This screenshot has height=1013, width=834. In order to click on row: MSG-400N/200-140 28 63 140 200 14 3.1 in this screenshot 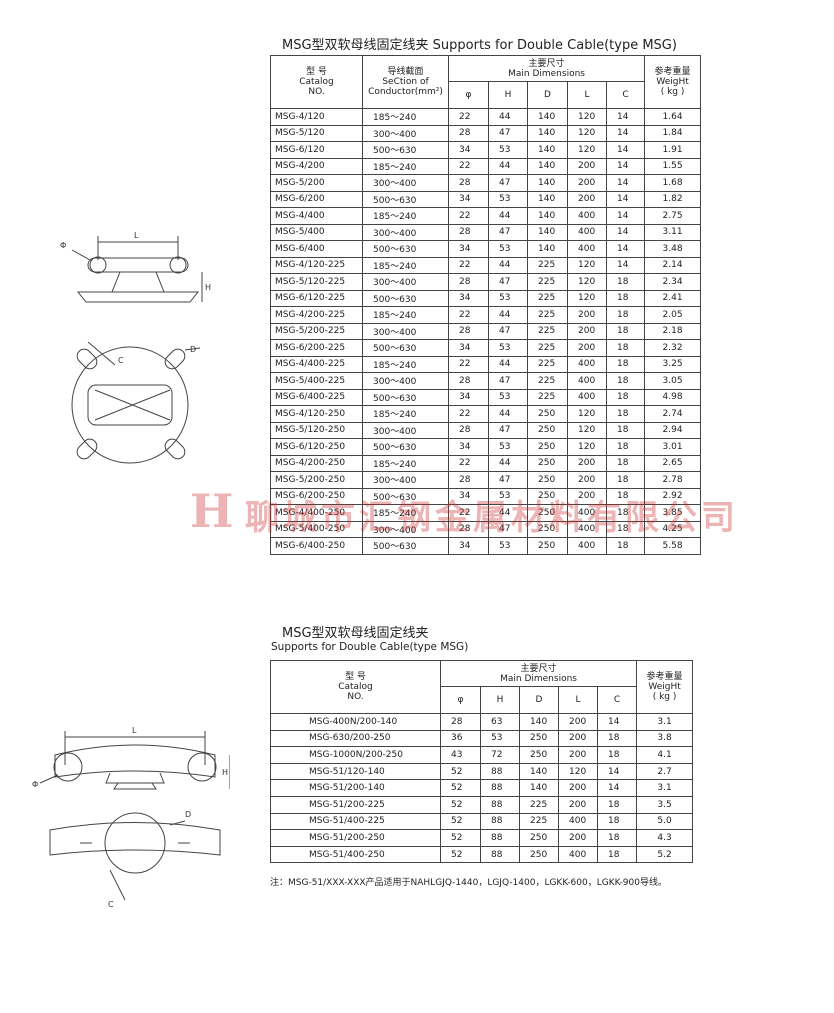, I will do `click(482, 722)`.